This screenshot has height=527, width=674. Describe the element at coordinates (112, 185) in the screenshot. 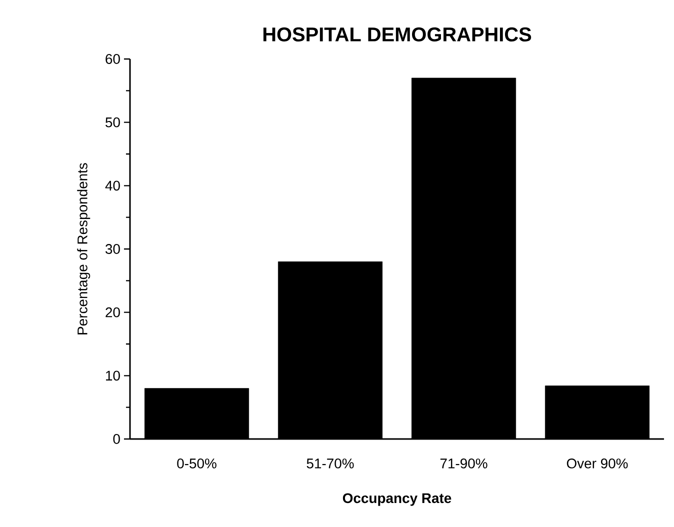

I see `y-tick-label: 40` at that location.